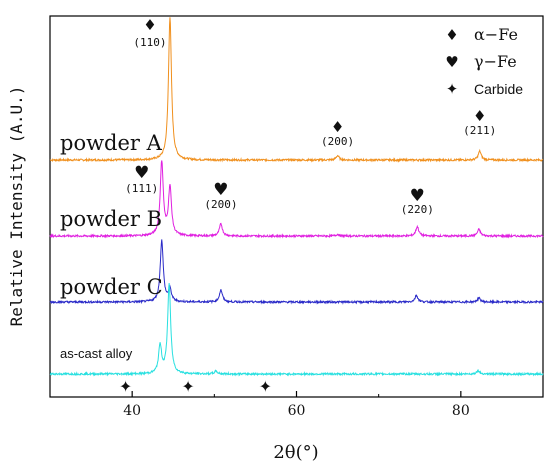 This screenshot has width=550, height=471. What do you see at coordinates (451, 35) in the screenshot?
I see `legend-symbol: ♦` at bounding box center [451, 35].